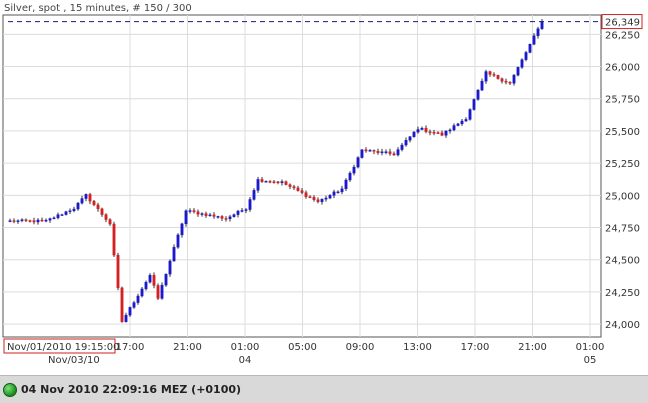  Describe the element at coordinates (590, 360) in the screenshot. I see `x-tick-date-label: 05` at that location.